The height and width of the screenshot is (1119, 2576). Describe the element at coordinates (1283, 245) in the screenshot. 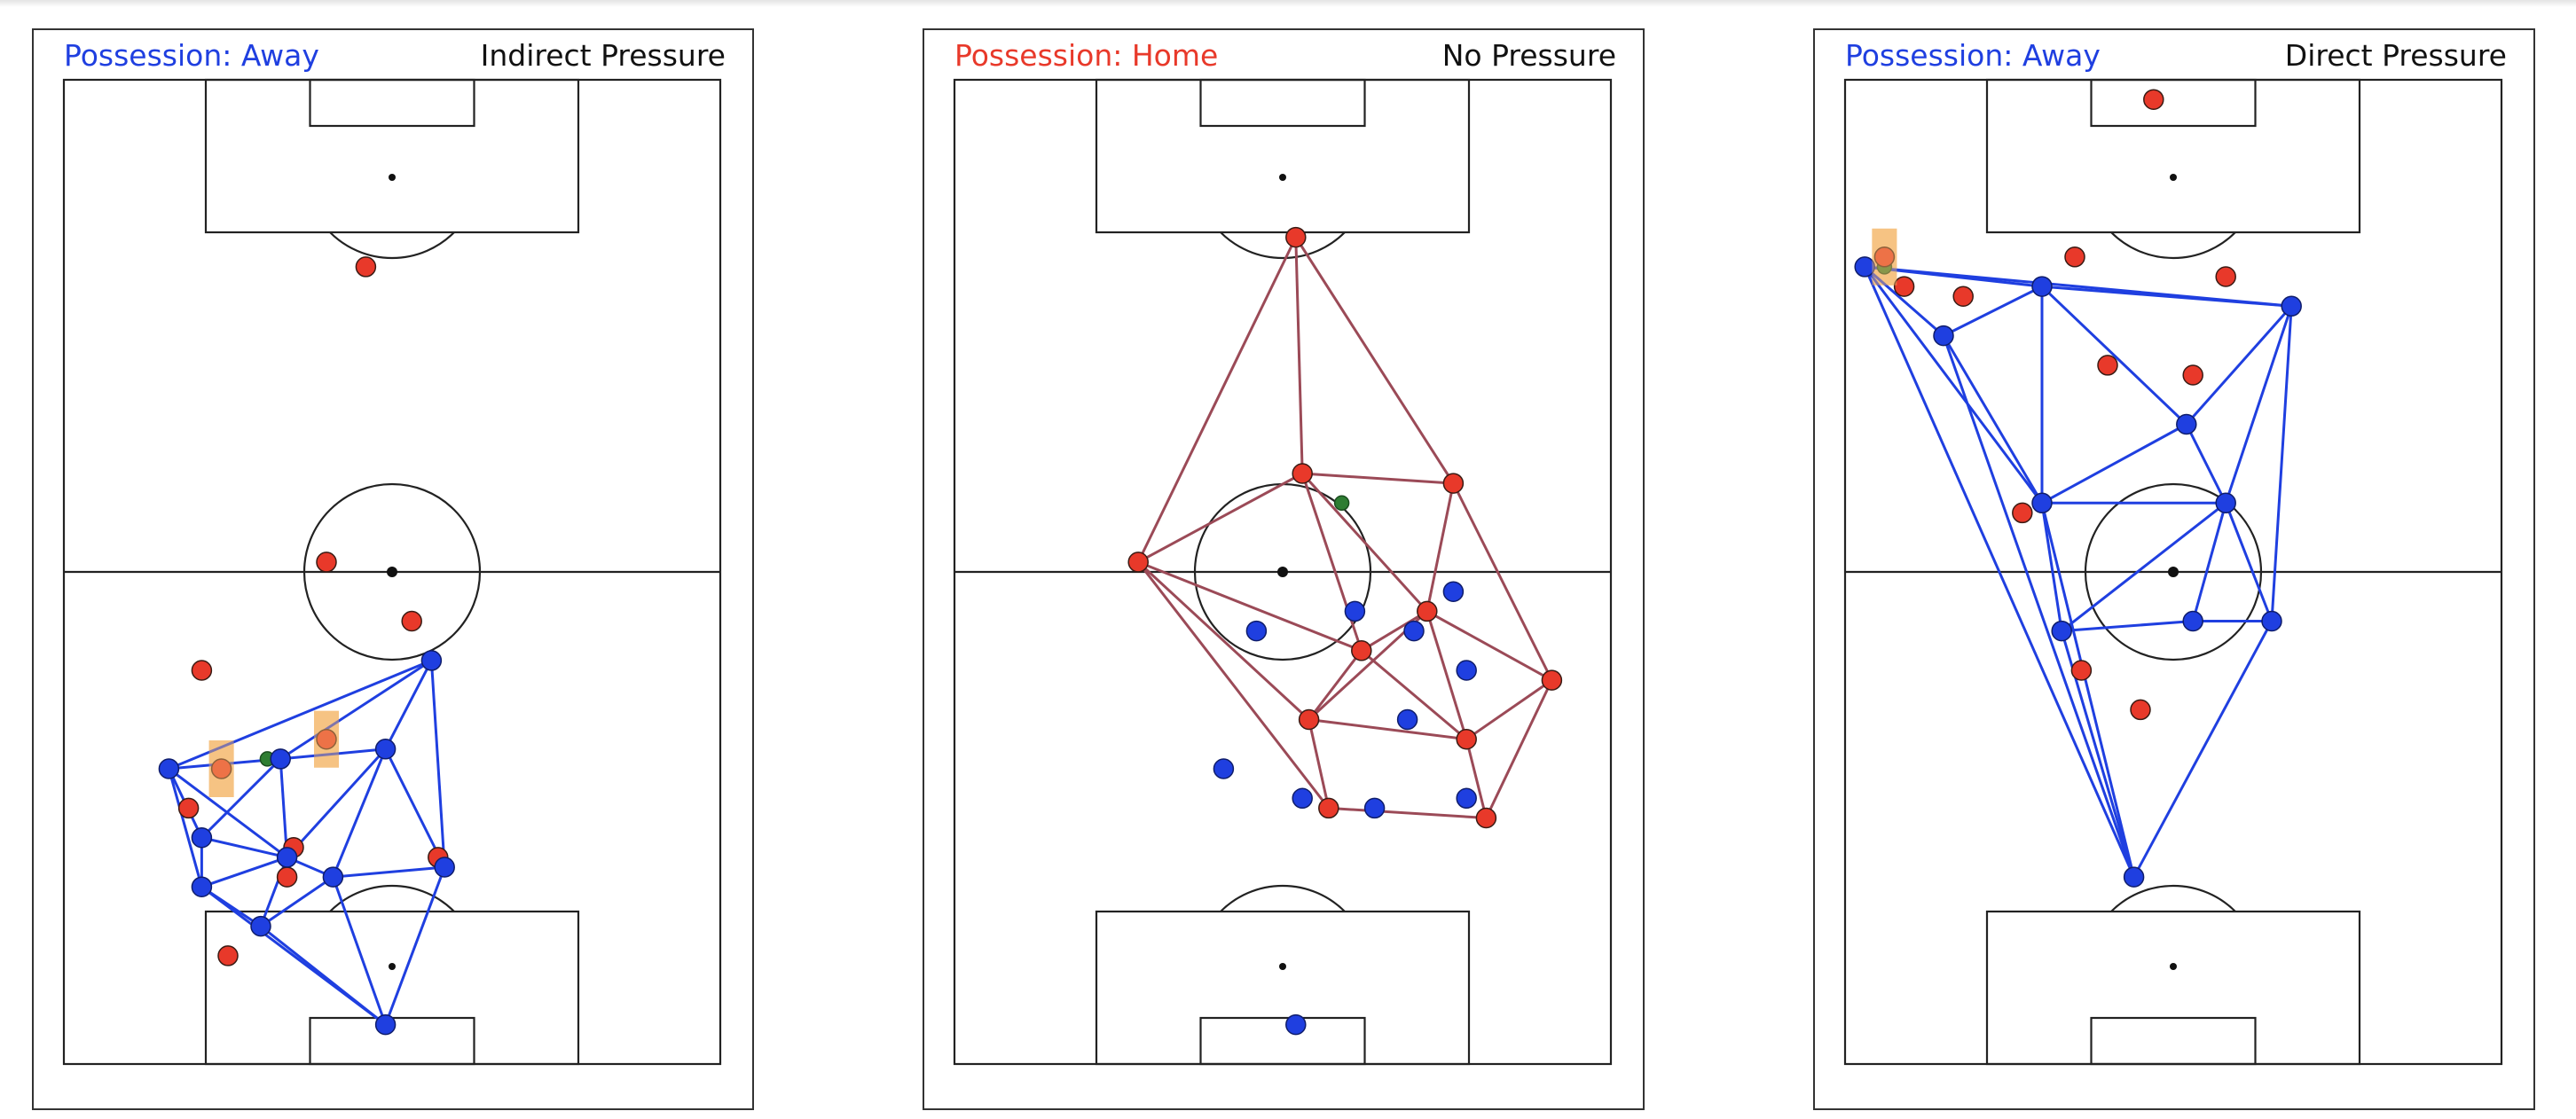

I see `top-penalty-arc` at that location.